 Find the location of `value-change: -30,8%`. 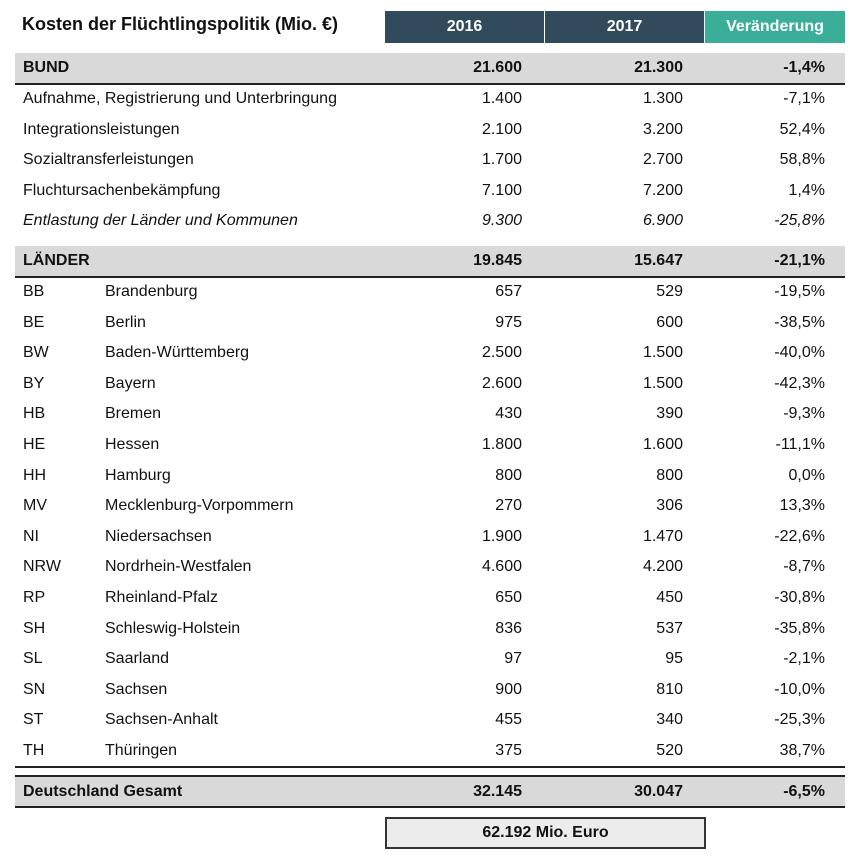

value-change: -30,8% is located at coordinates (799, 597).